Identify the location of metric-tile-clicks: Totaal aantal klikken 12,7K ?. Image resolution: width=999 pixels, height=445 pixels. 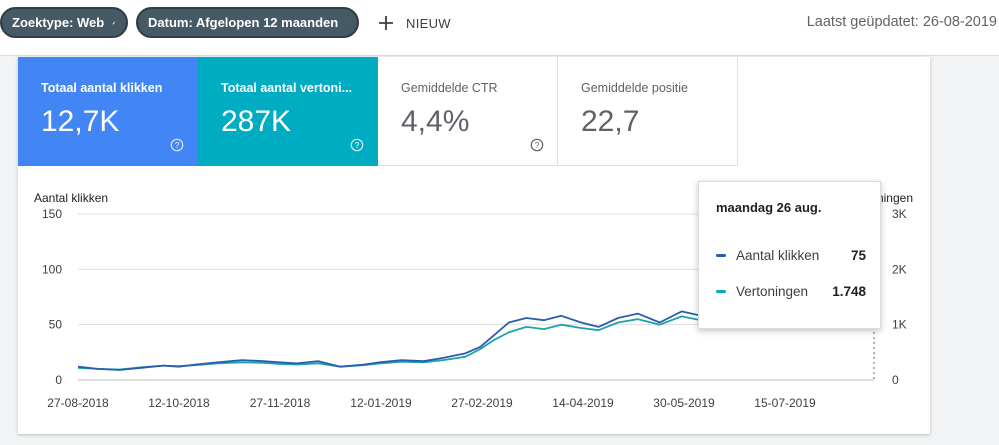
(108, 111).